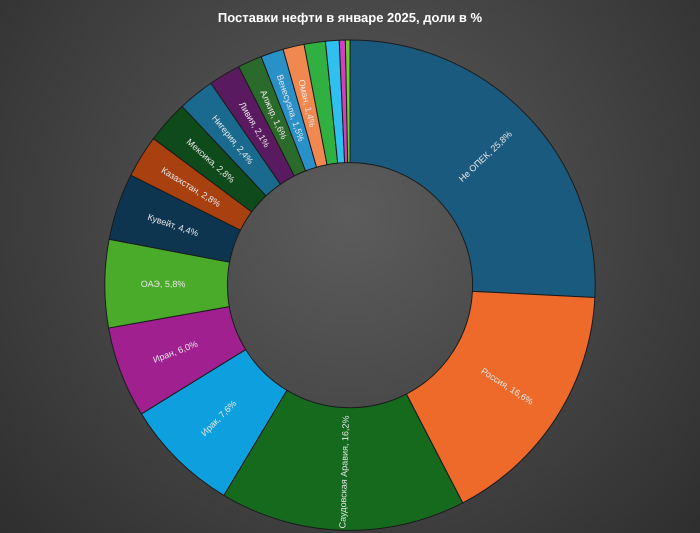  Describe the element at coordinates (344, 472) in the screenshot. I see `slice-label: Саудовская Аравия, 16,2%` at that location.